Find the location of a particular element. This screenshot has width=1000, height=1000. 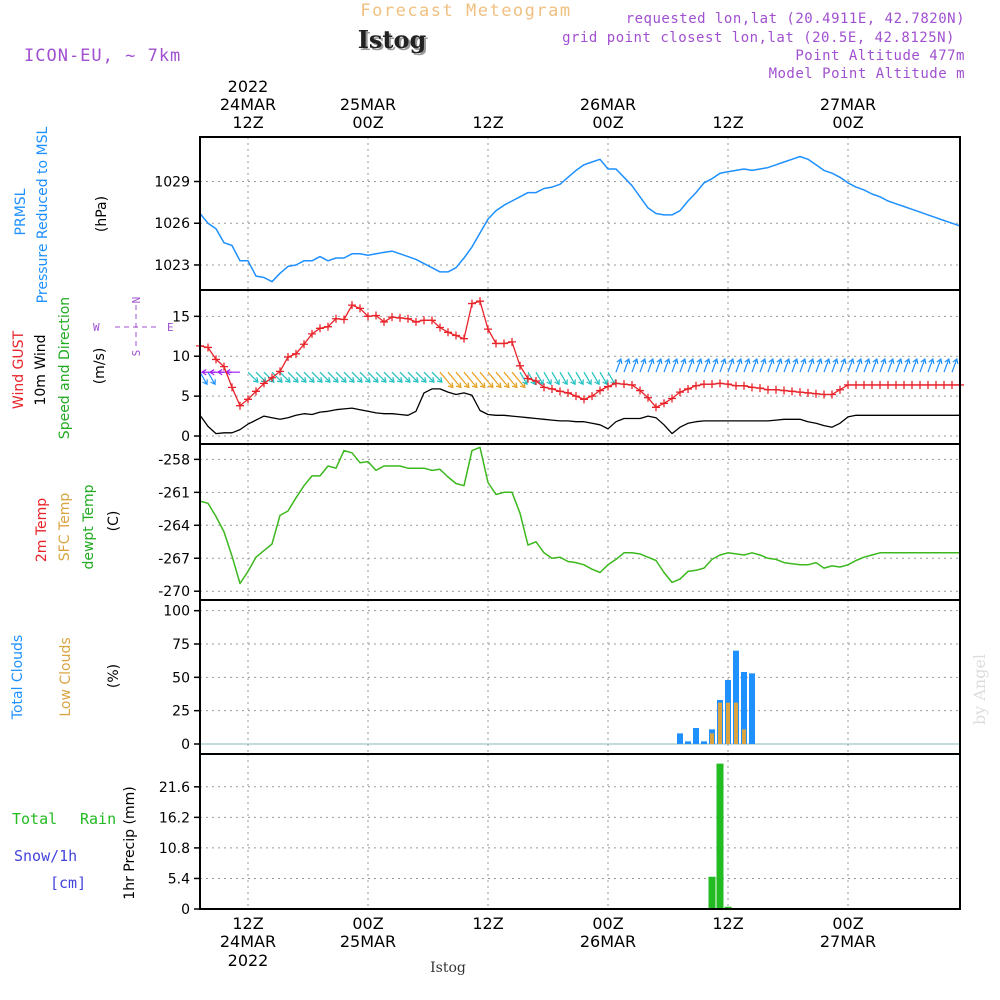

y-tick-label: -258 is located at coordinates (174, 460).